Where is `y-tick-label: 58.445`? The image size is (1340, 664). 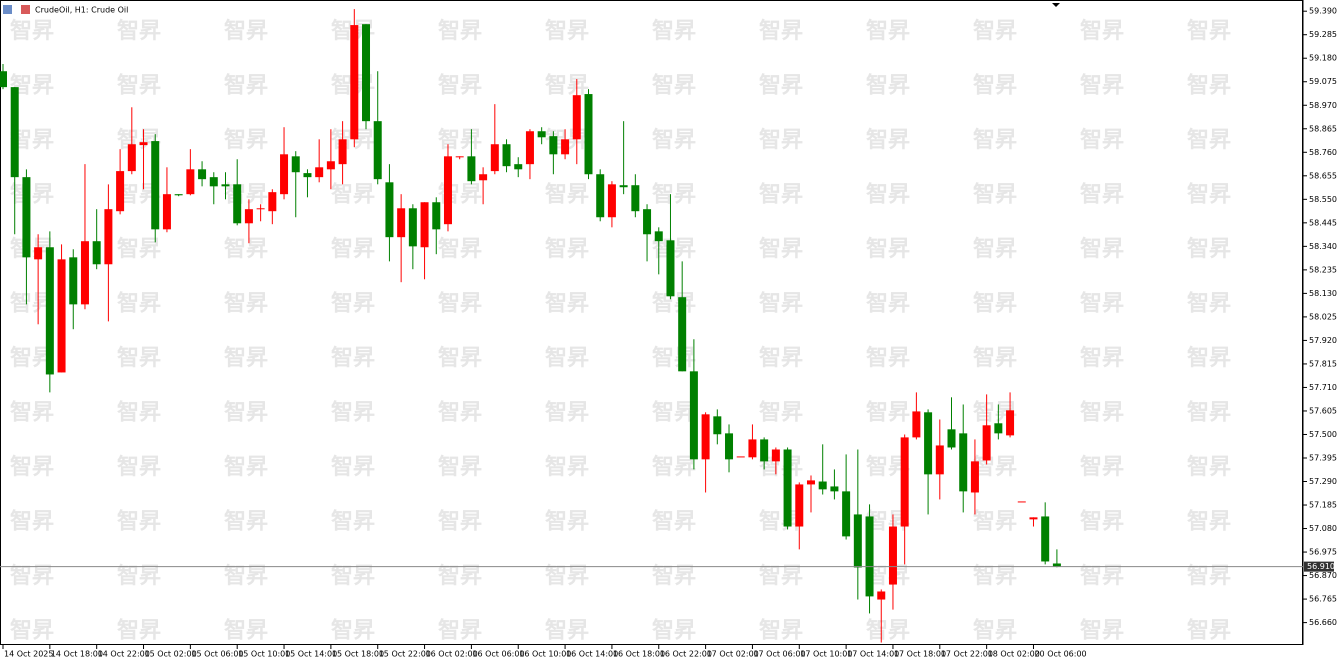
y-tick-label: 58.445 is located at coordinates (1323, 222).